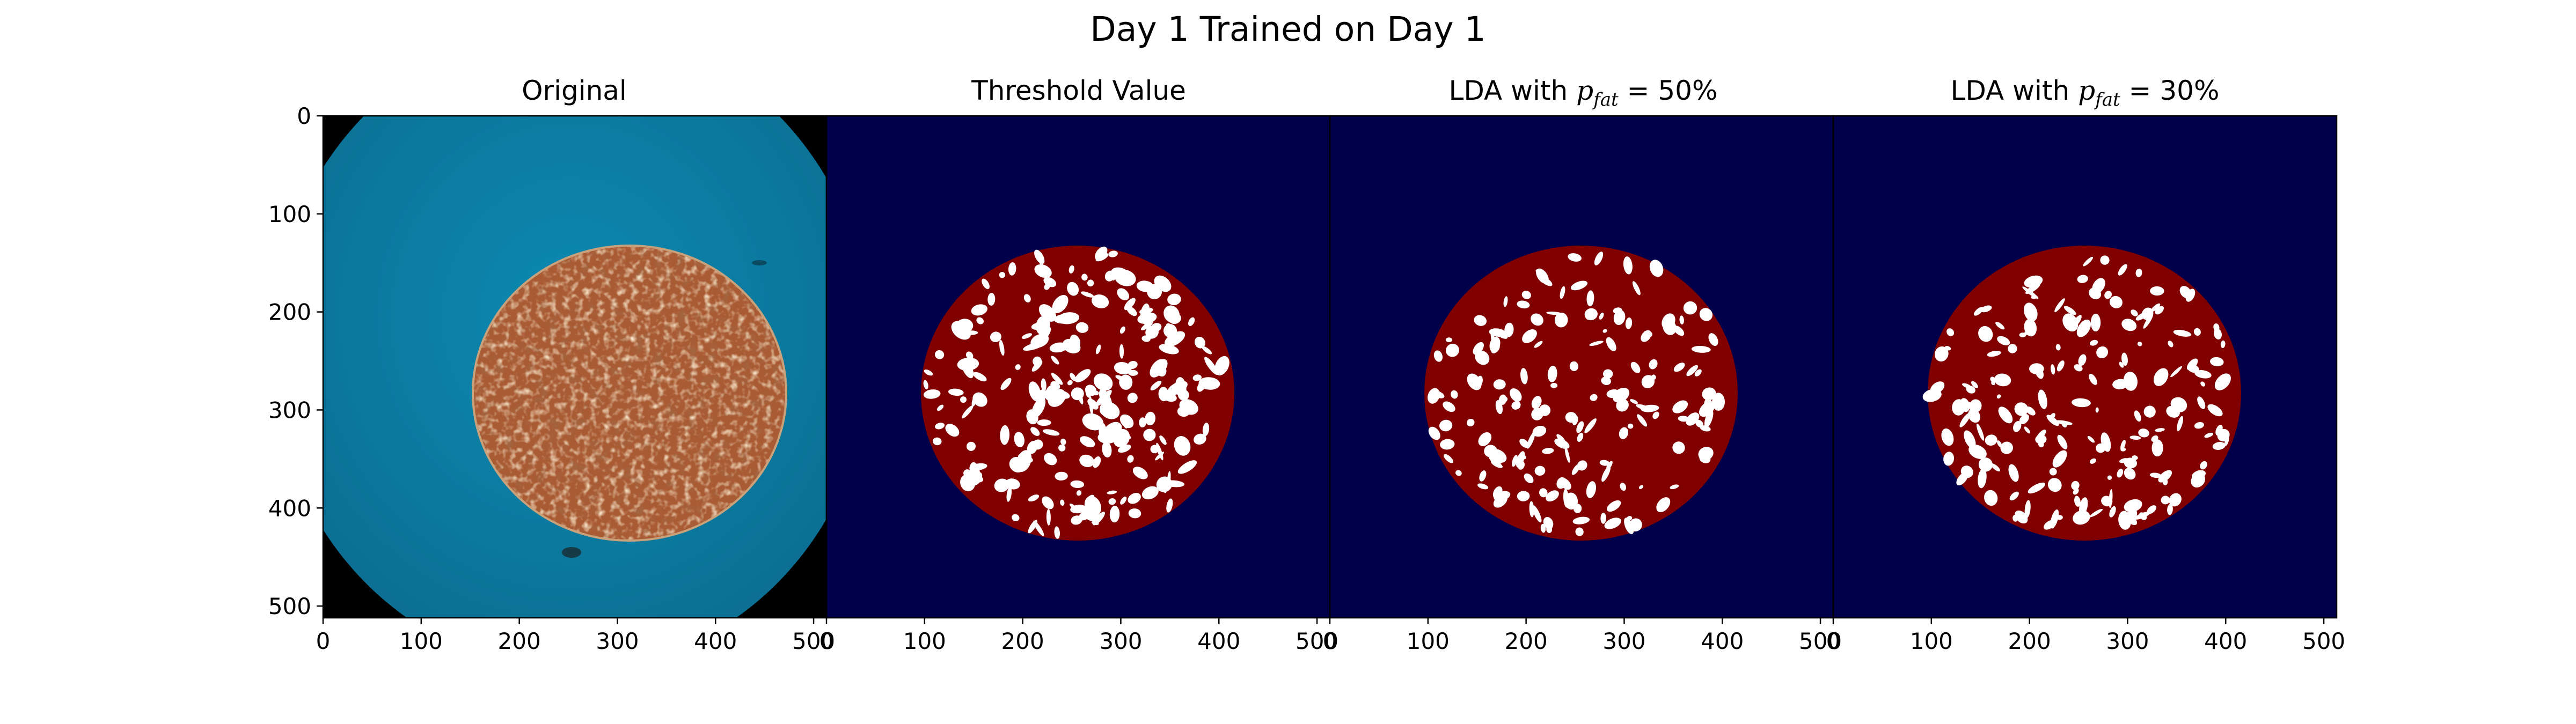 This screenshot has height=724, width=2576. I want to click on panel-original, so click(574, 367).